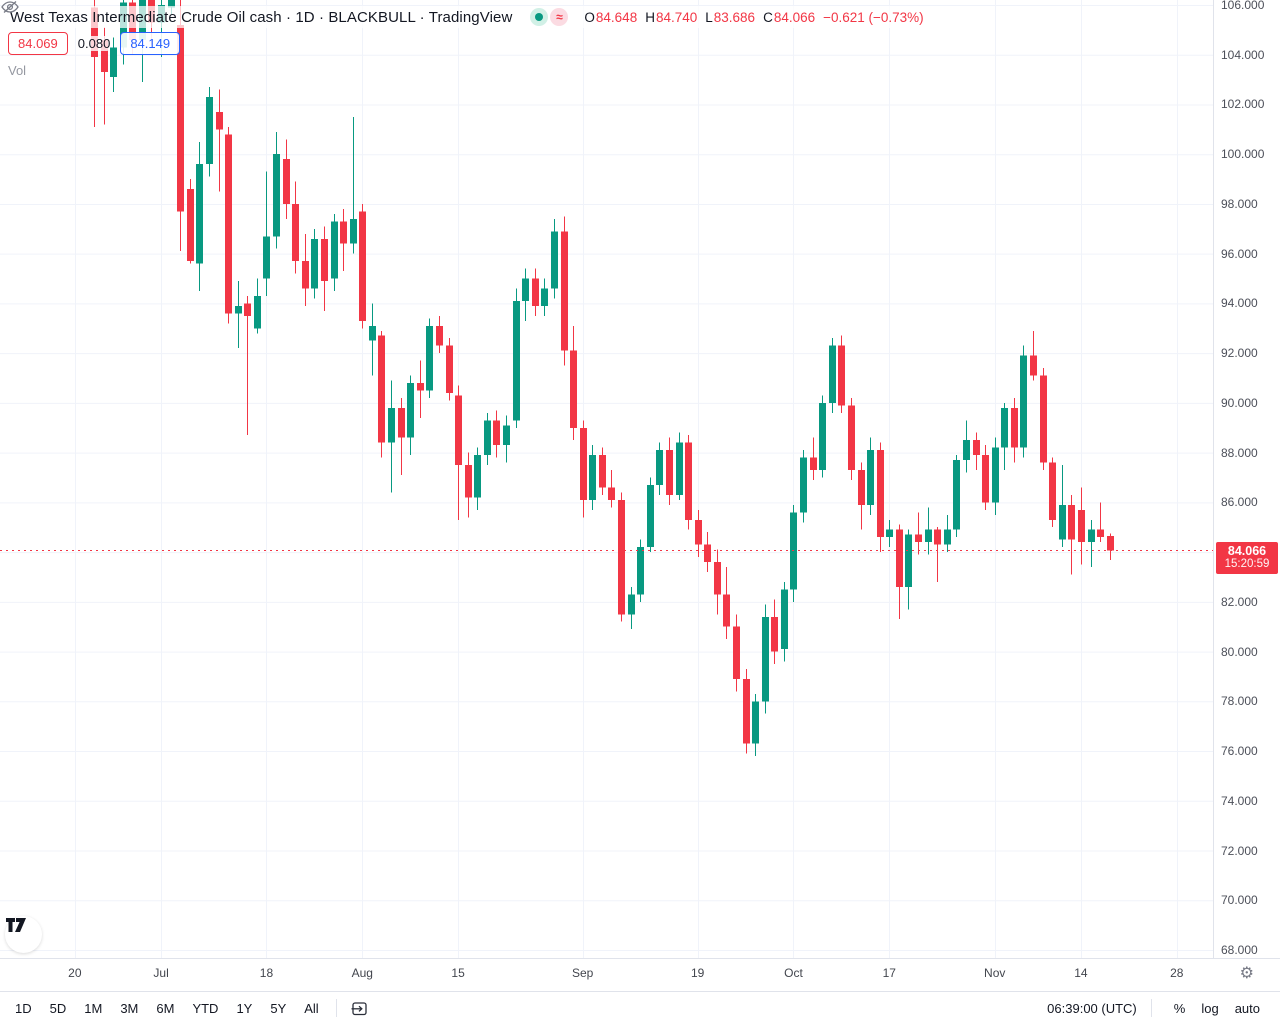  I want to click on price-axis-label: 78.000, so click(1239, 701).